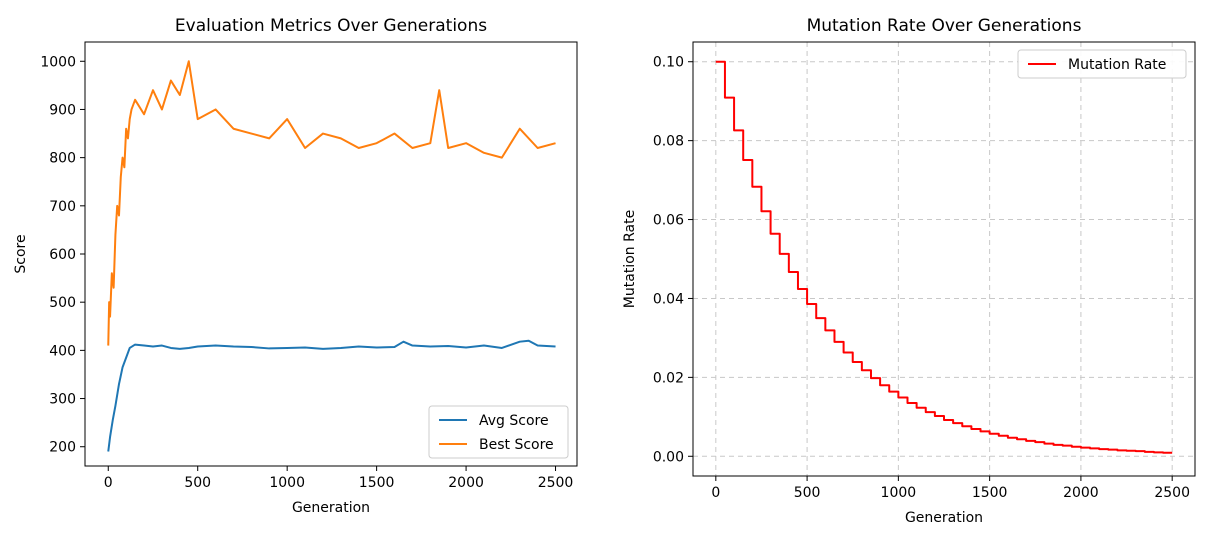 This screenshot has width=1217, height=533. Describe the element at coordinates (62, 400) in the screenshot. I see `y-tick-label: 300` at that location.